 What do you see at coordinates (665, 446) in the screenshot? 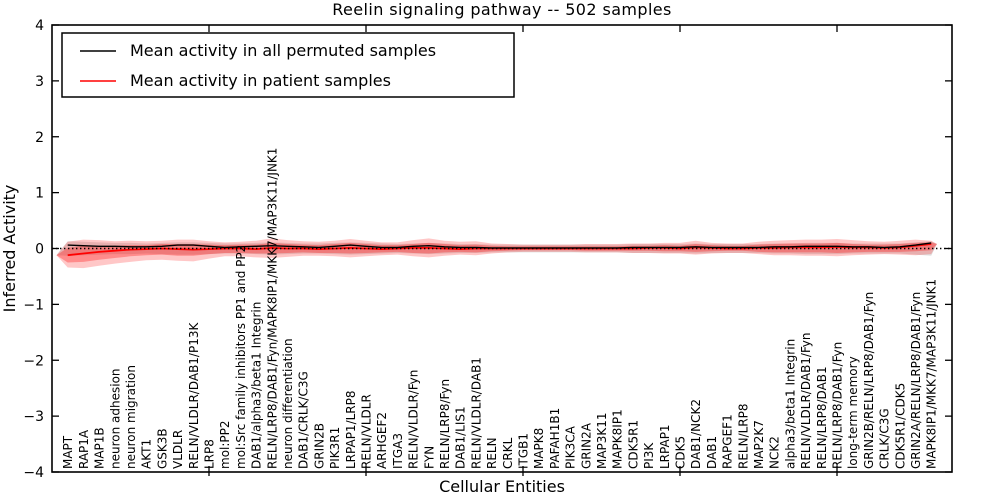
I see `x-entity-label: LRPAP1` at bounding box center [665, 446].